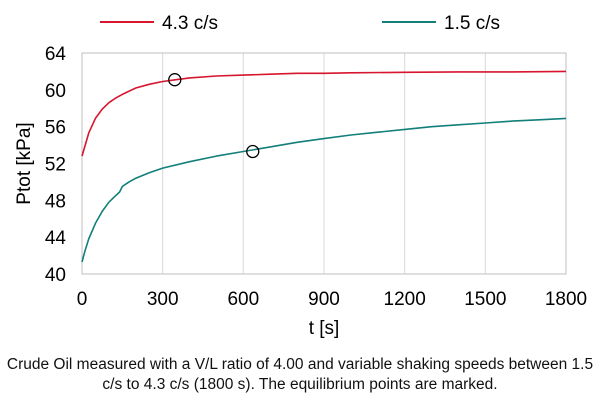 This screenshot has height=400, width=600. What do you see at coordinates (82, 299) in the screenshot?
I see `x-tick-label: 0` at bounding box center [82, 299].